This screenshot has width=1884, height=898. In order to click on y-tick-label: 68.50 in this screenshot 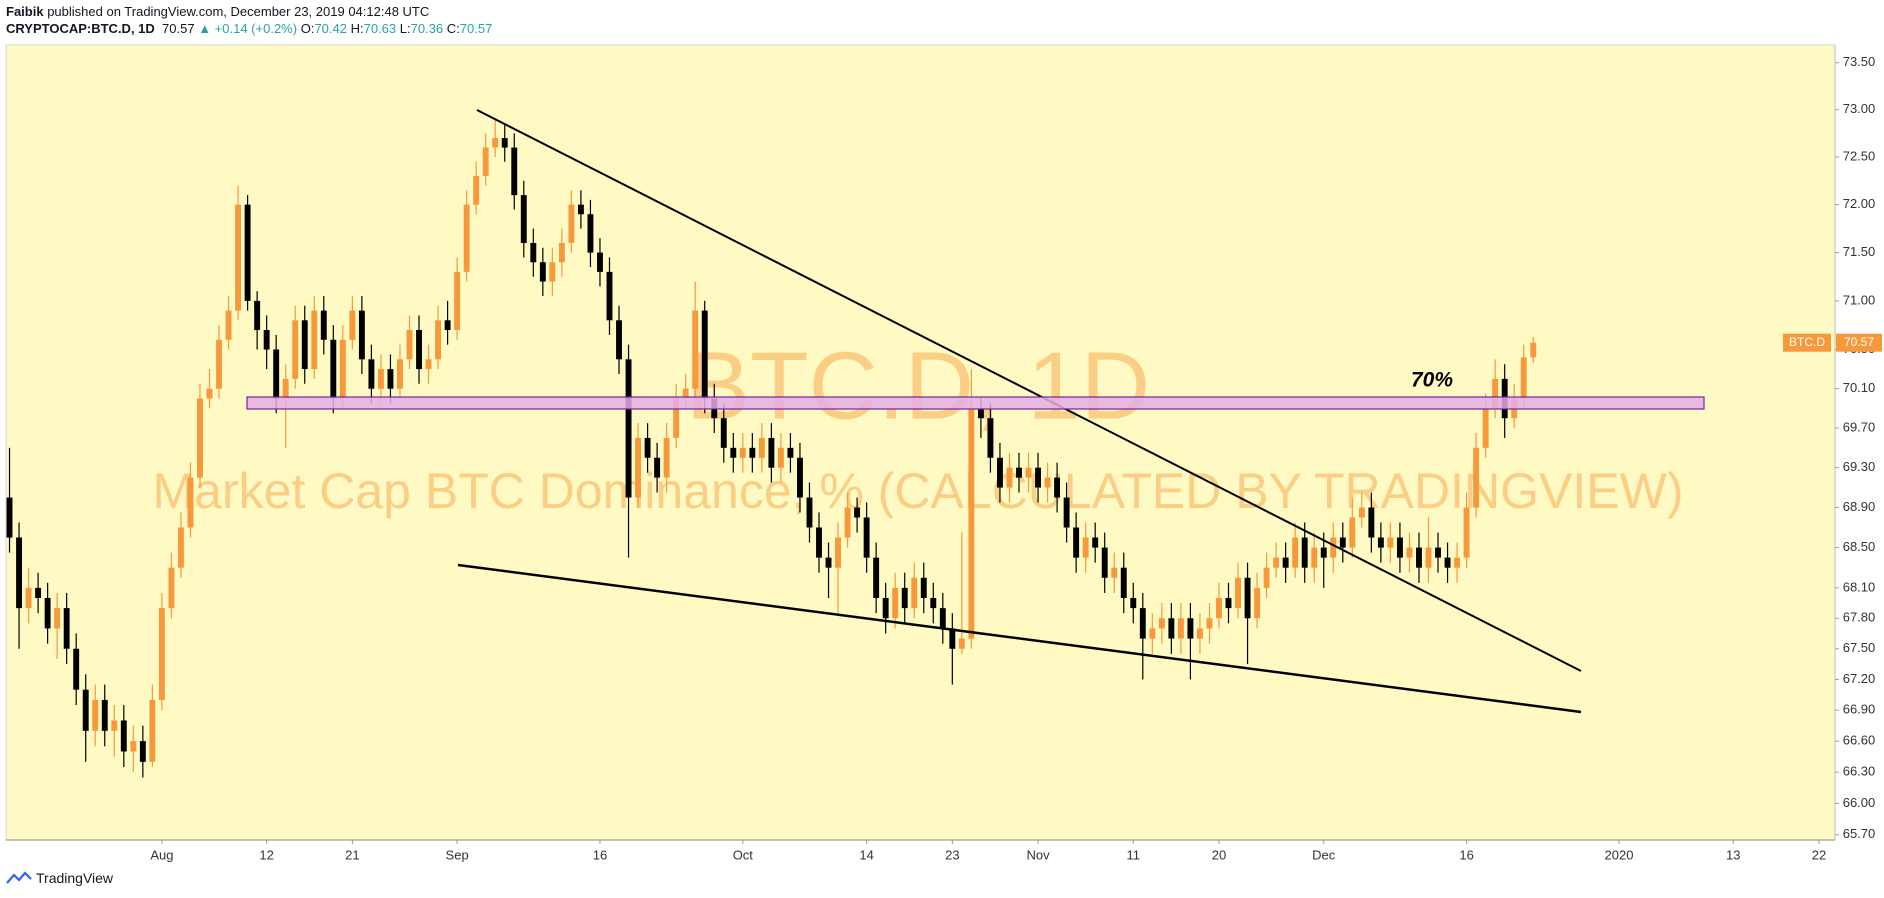, I will do `click(1859, 546)`.